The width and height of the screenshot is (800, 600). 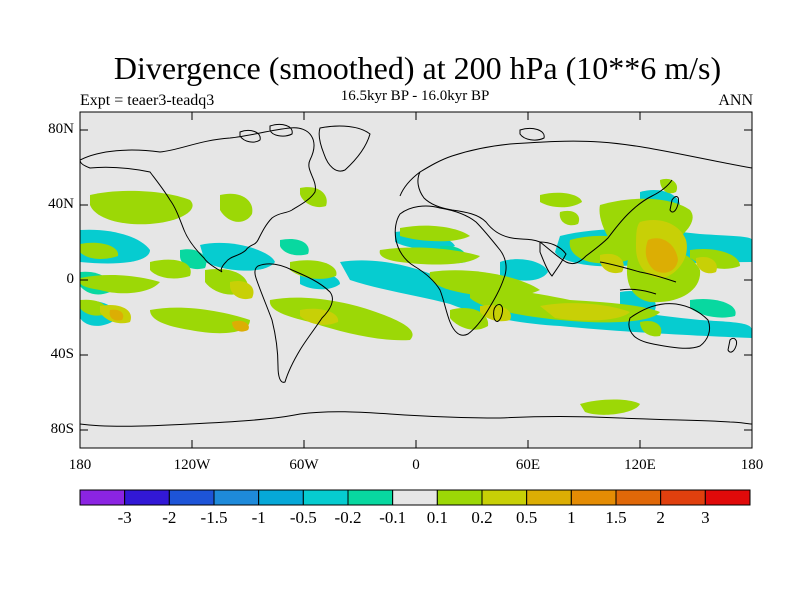 I want to click on colorbar-label: 0.2, so click(x=482, y=517).